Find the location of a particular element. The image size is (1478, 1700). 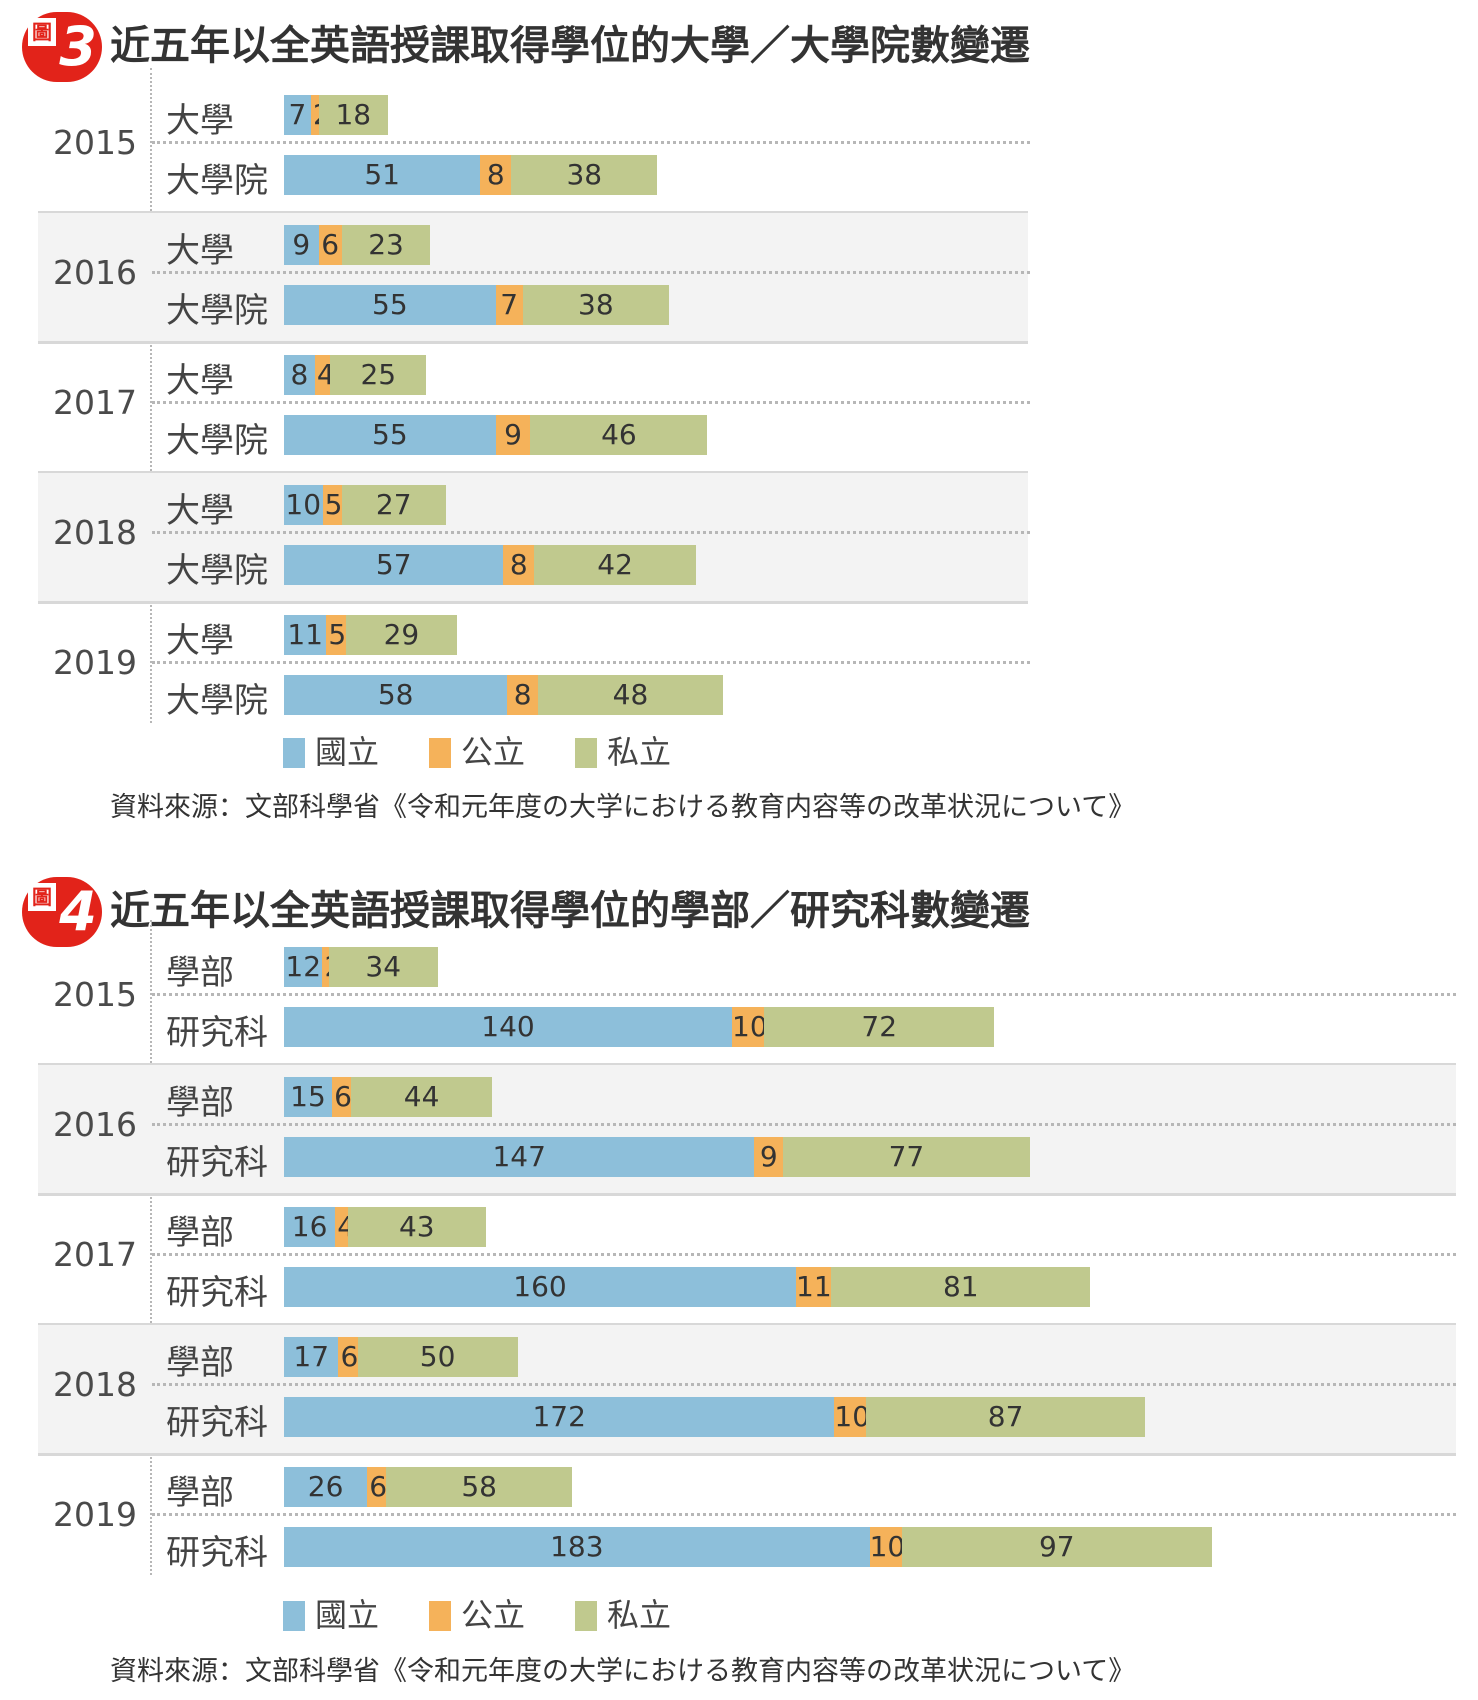

bar-value-label: 57 is located at coordinates (393, 564).